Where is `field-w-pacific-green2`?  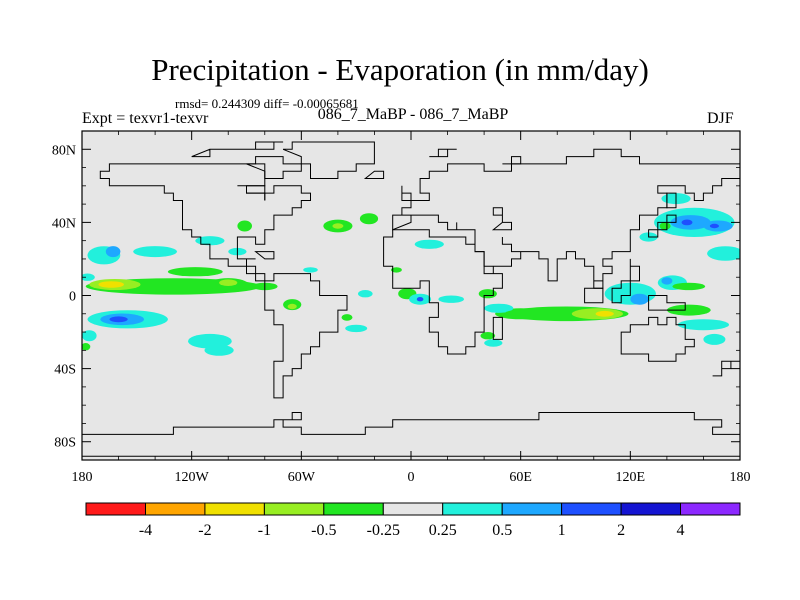
field-w-pacific-green2 is located at coordinates (689, 286).